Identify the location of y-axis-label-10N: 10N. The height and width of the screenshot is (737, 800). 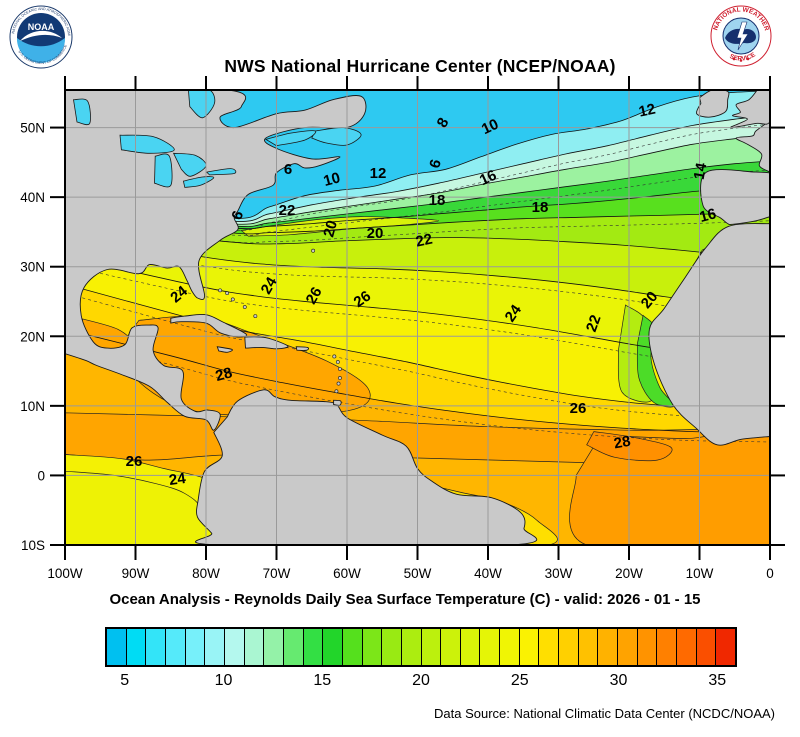
(32, 406).